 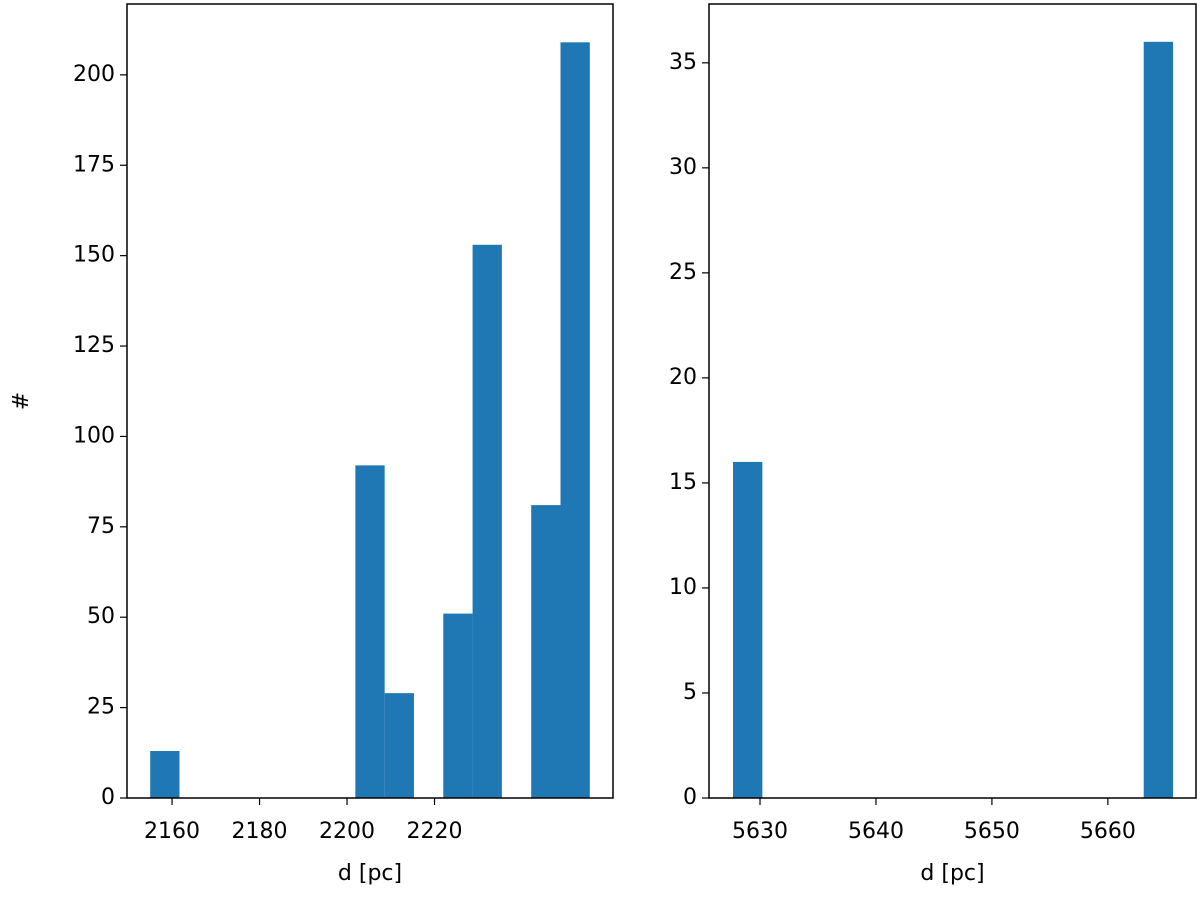 I want to click on y-tick-label: 35, so click(x=683, y=62).